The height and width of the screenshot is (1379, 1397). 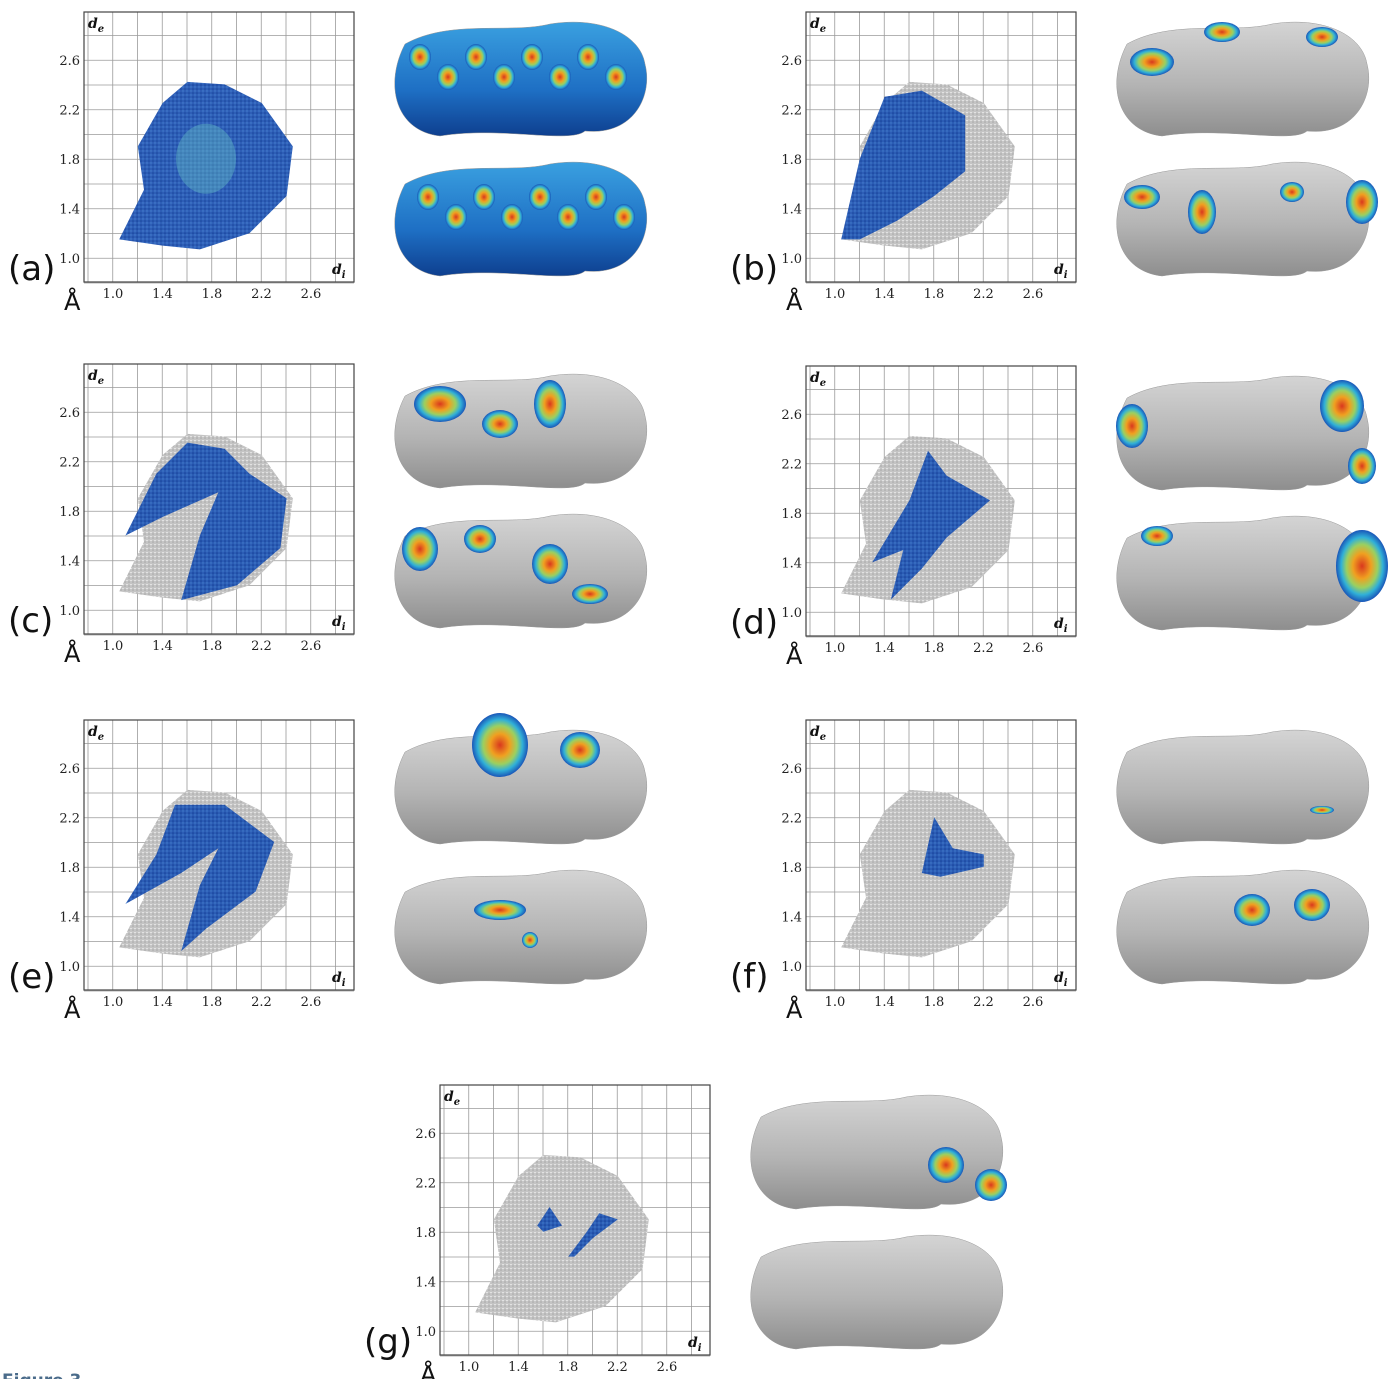 What do you see at coordinates (30, 621) in the screenshot?
I see `panel-label: (c)` at bounding box center [30, 621].